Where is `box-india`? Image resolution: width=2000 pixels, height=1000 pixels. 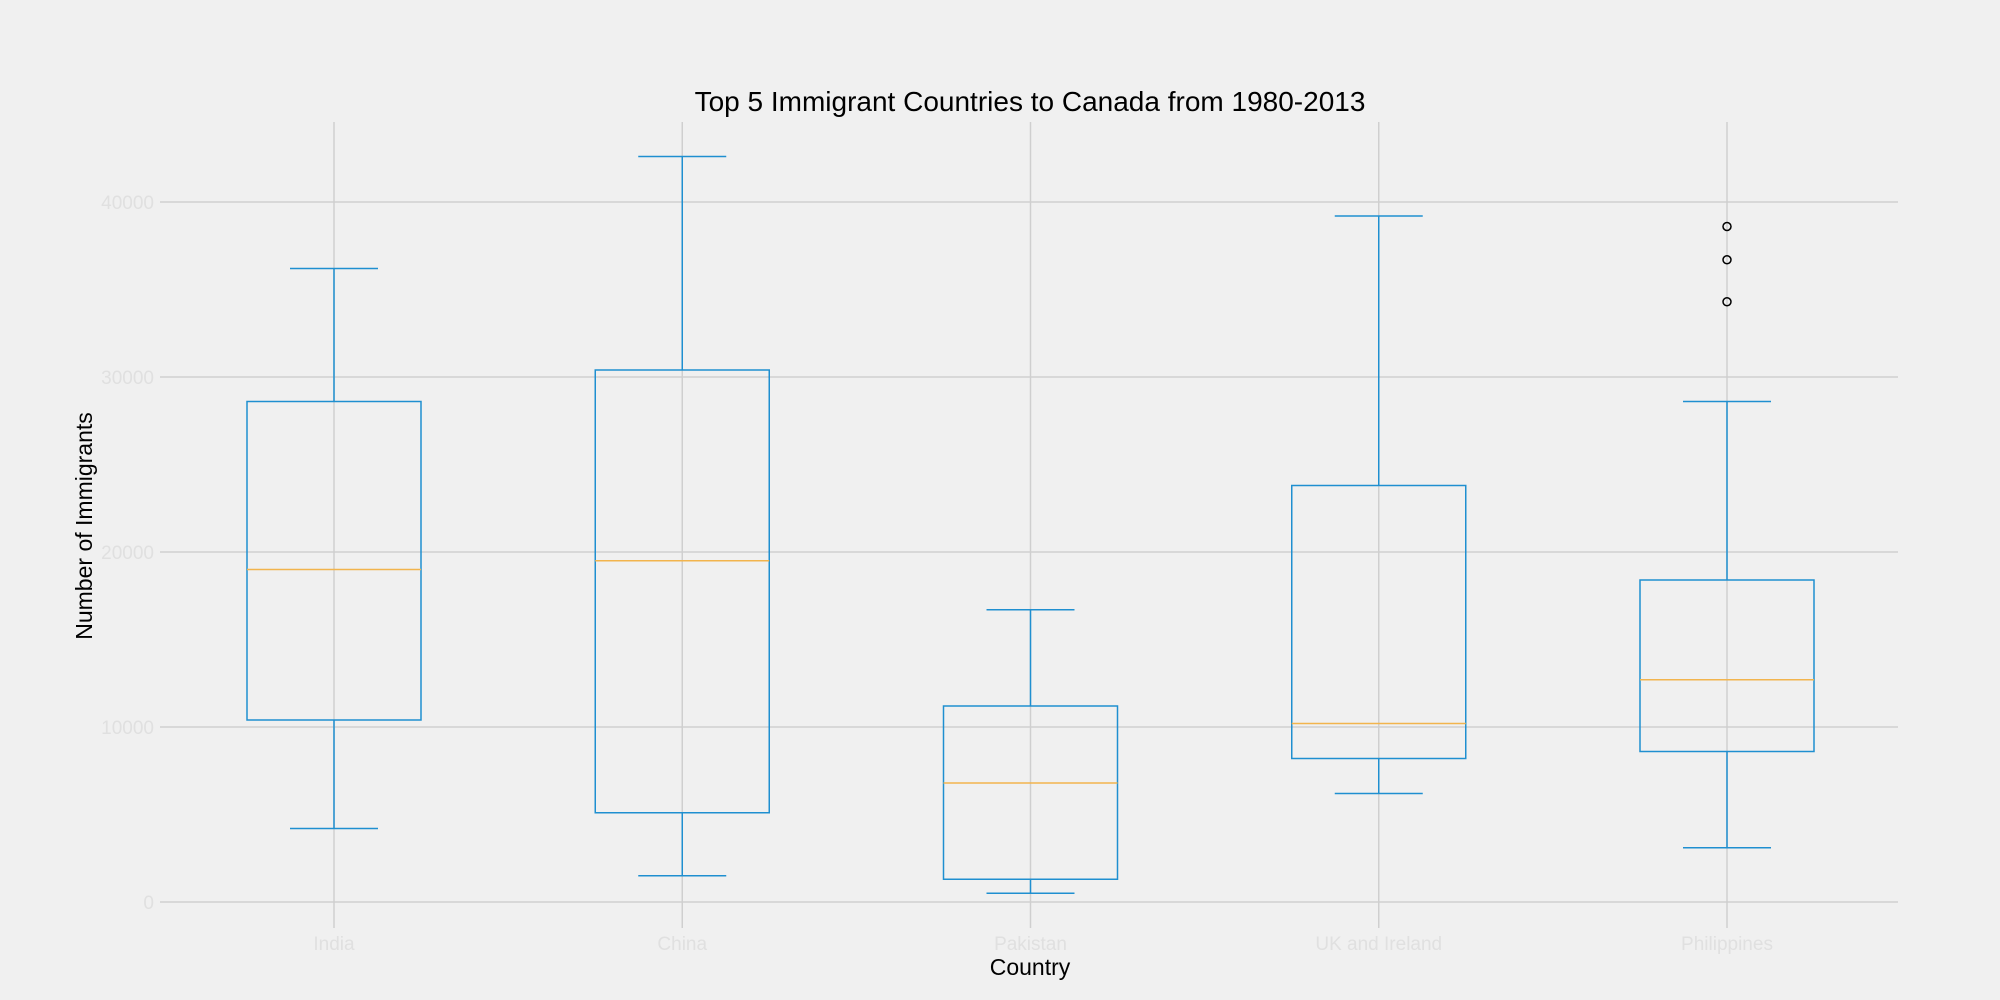
box-india is located at coordinates (334, 548).